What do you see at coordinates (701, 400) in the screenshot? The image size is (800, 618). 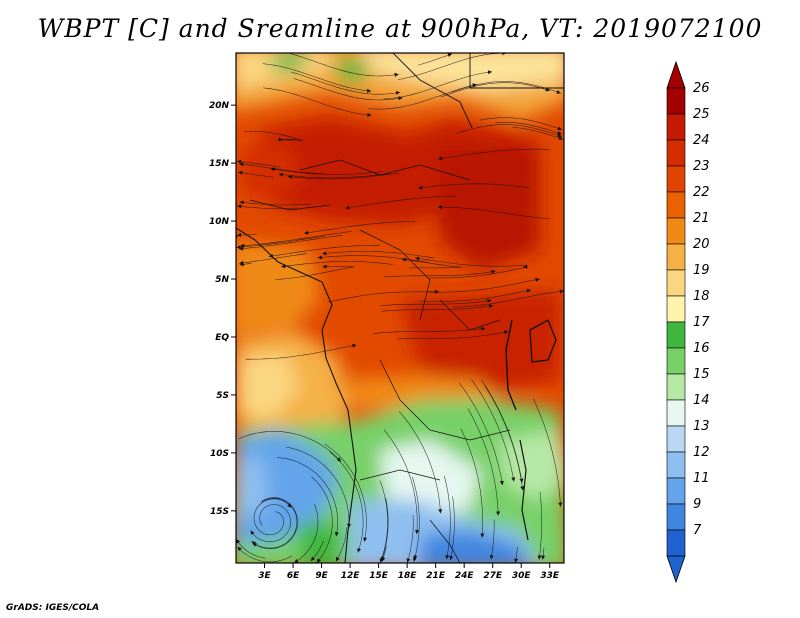 I see `colorbar-label: 14` at bounding box center [701, 400].